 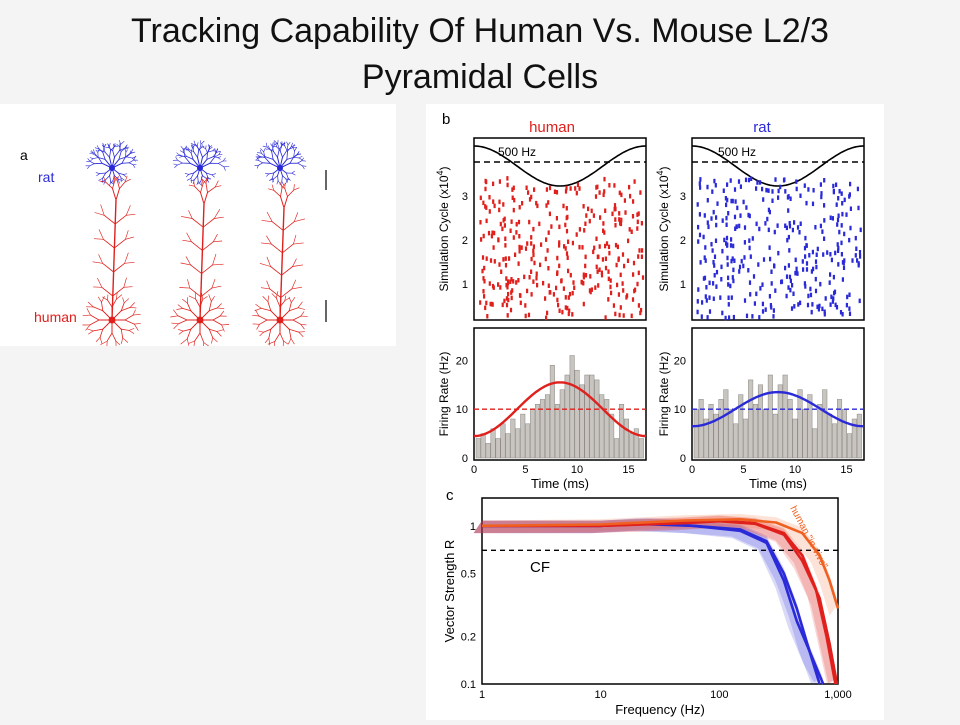 I want to click on neuron-drawings, so click(x=195, y=243).